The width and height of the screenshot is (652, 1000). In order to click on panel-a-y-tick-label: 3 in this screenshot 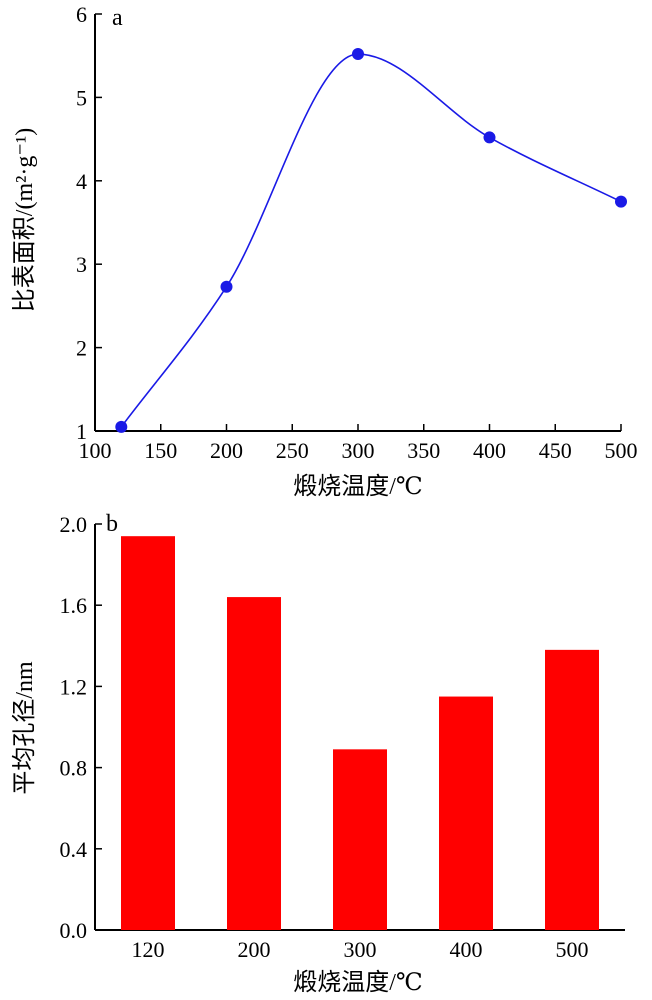, I will do `click(81, 264)`.